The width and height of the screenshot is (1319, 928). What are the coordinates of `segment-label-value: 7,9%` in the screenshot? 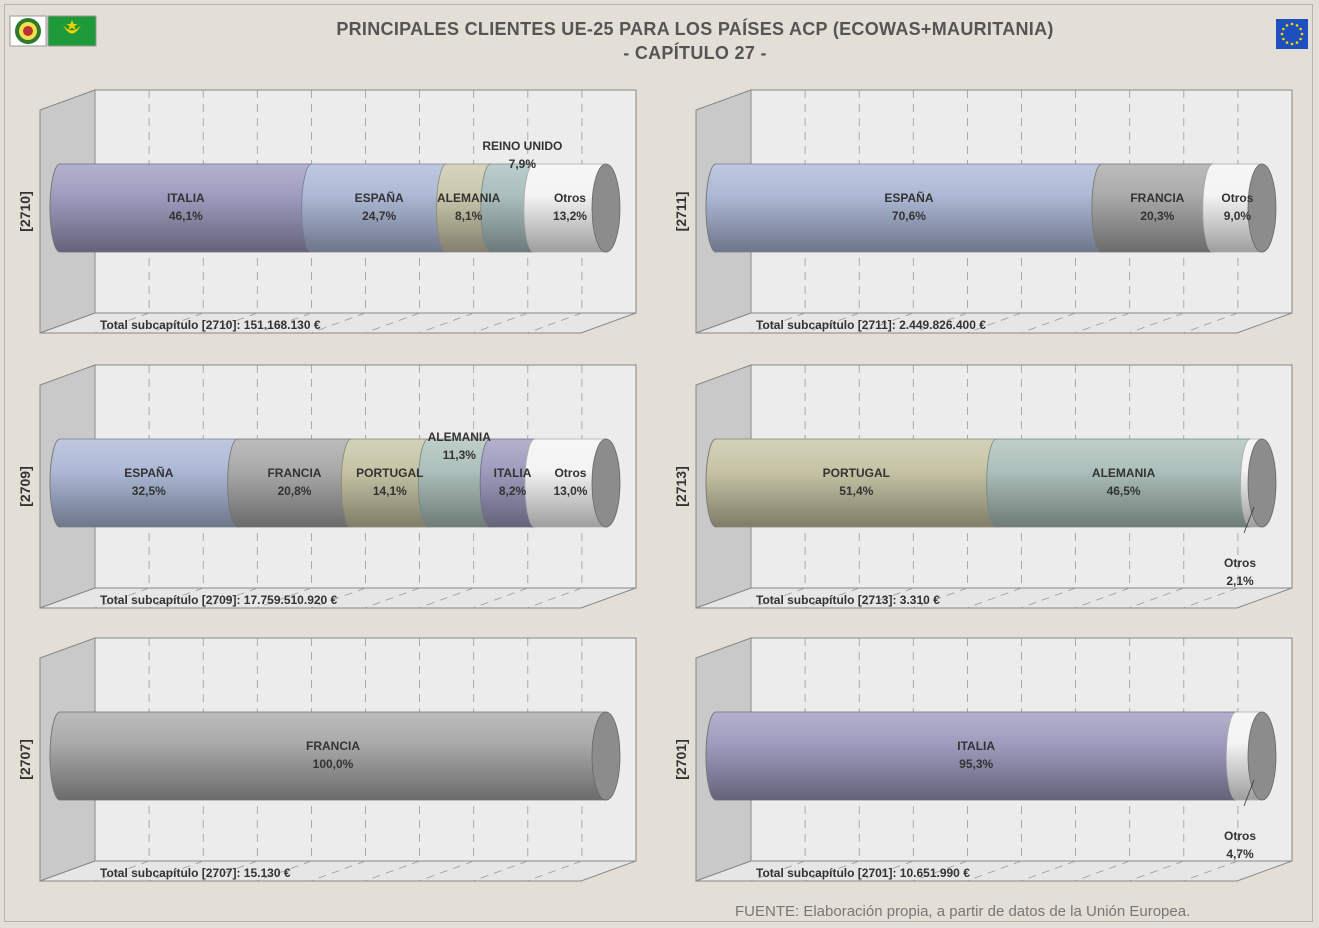 It's located at (523, 164).